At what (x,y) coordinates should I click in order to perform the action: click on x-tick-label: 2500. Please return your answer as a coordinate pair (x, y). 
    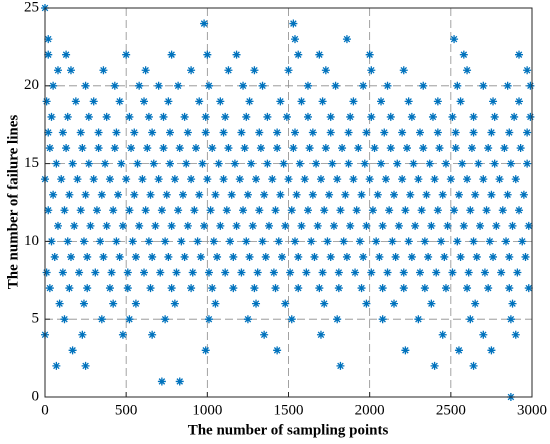
    Looking at the image, I should click on (451, 410).